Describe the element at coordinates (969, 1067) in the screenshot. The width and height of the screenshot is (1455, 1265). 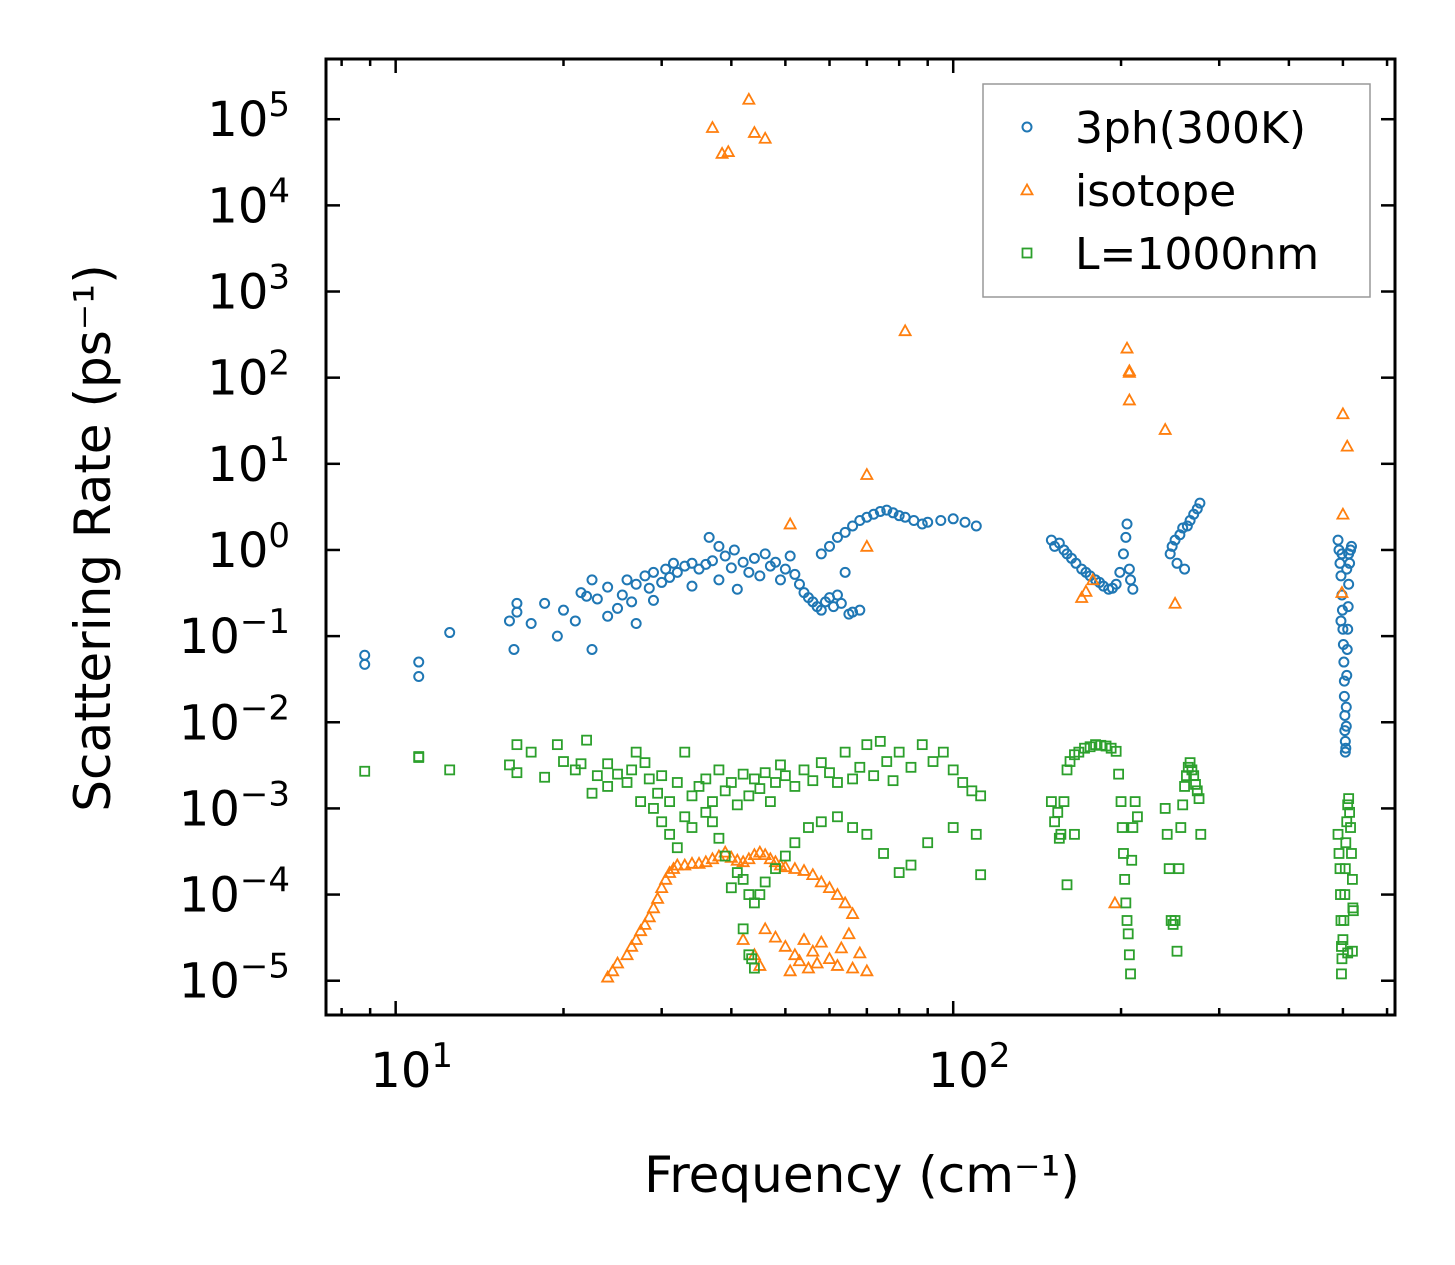
I see `x-tick-label: 102` at that location.